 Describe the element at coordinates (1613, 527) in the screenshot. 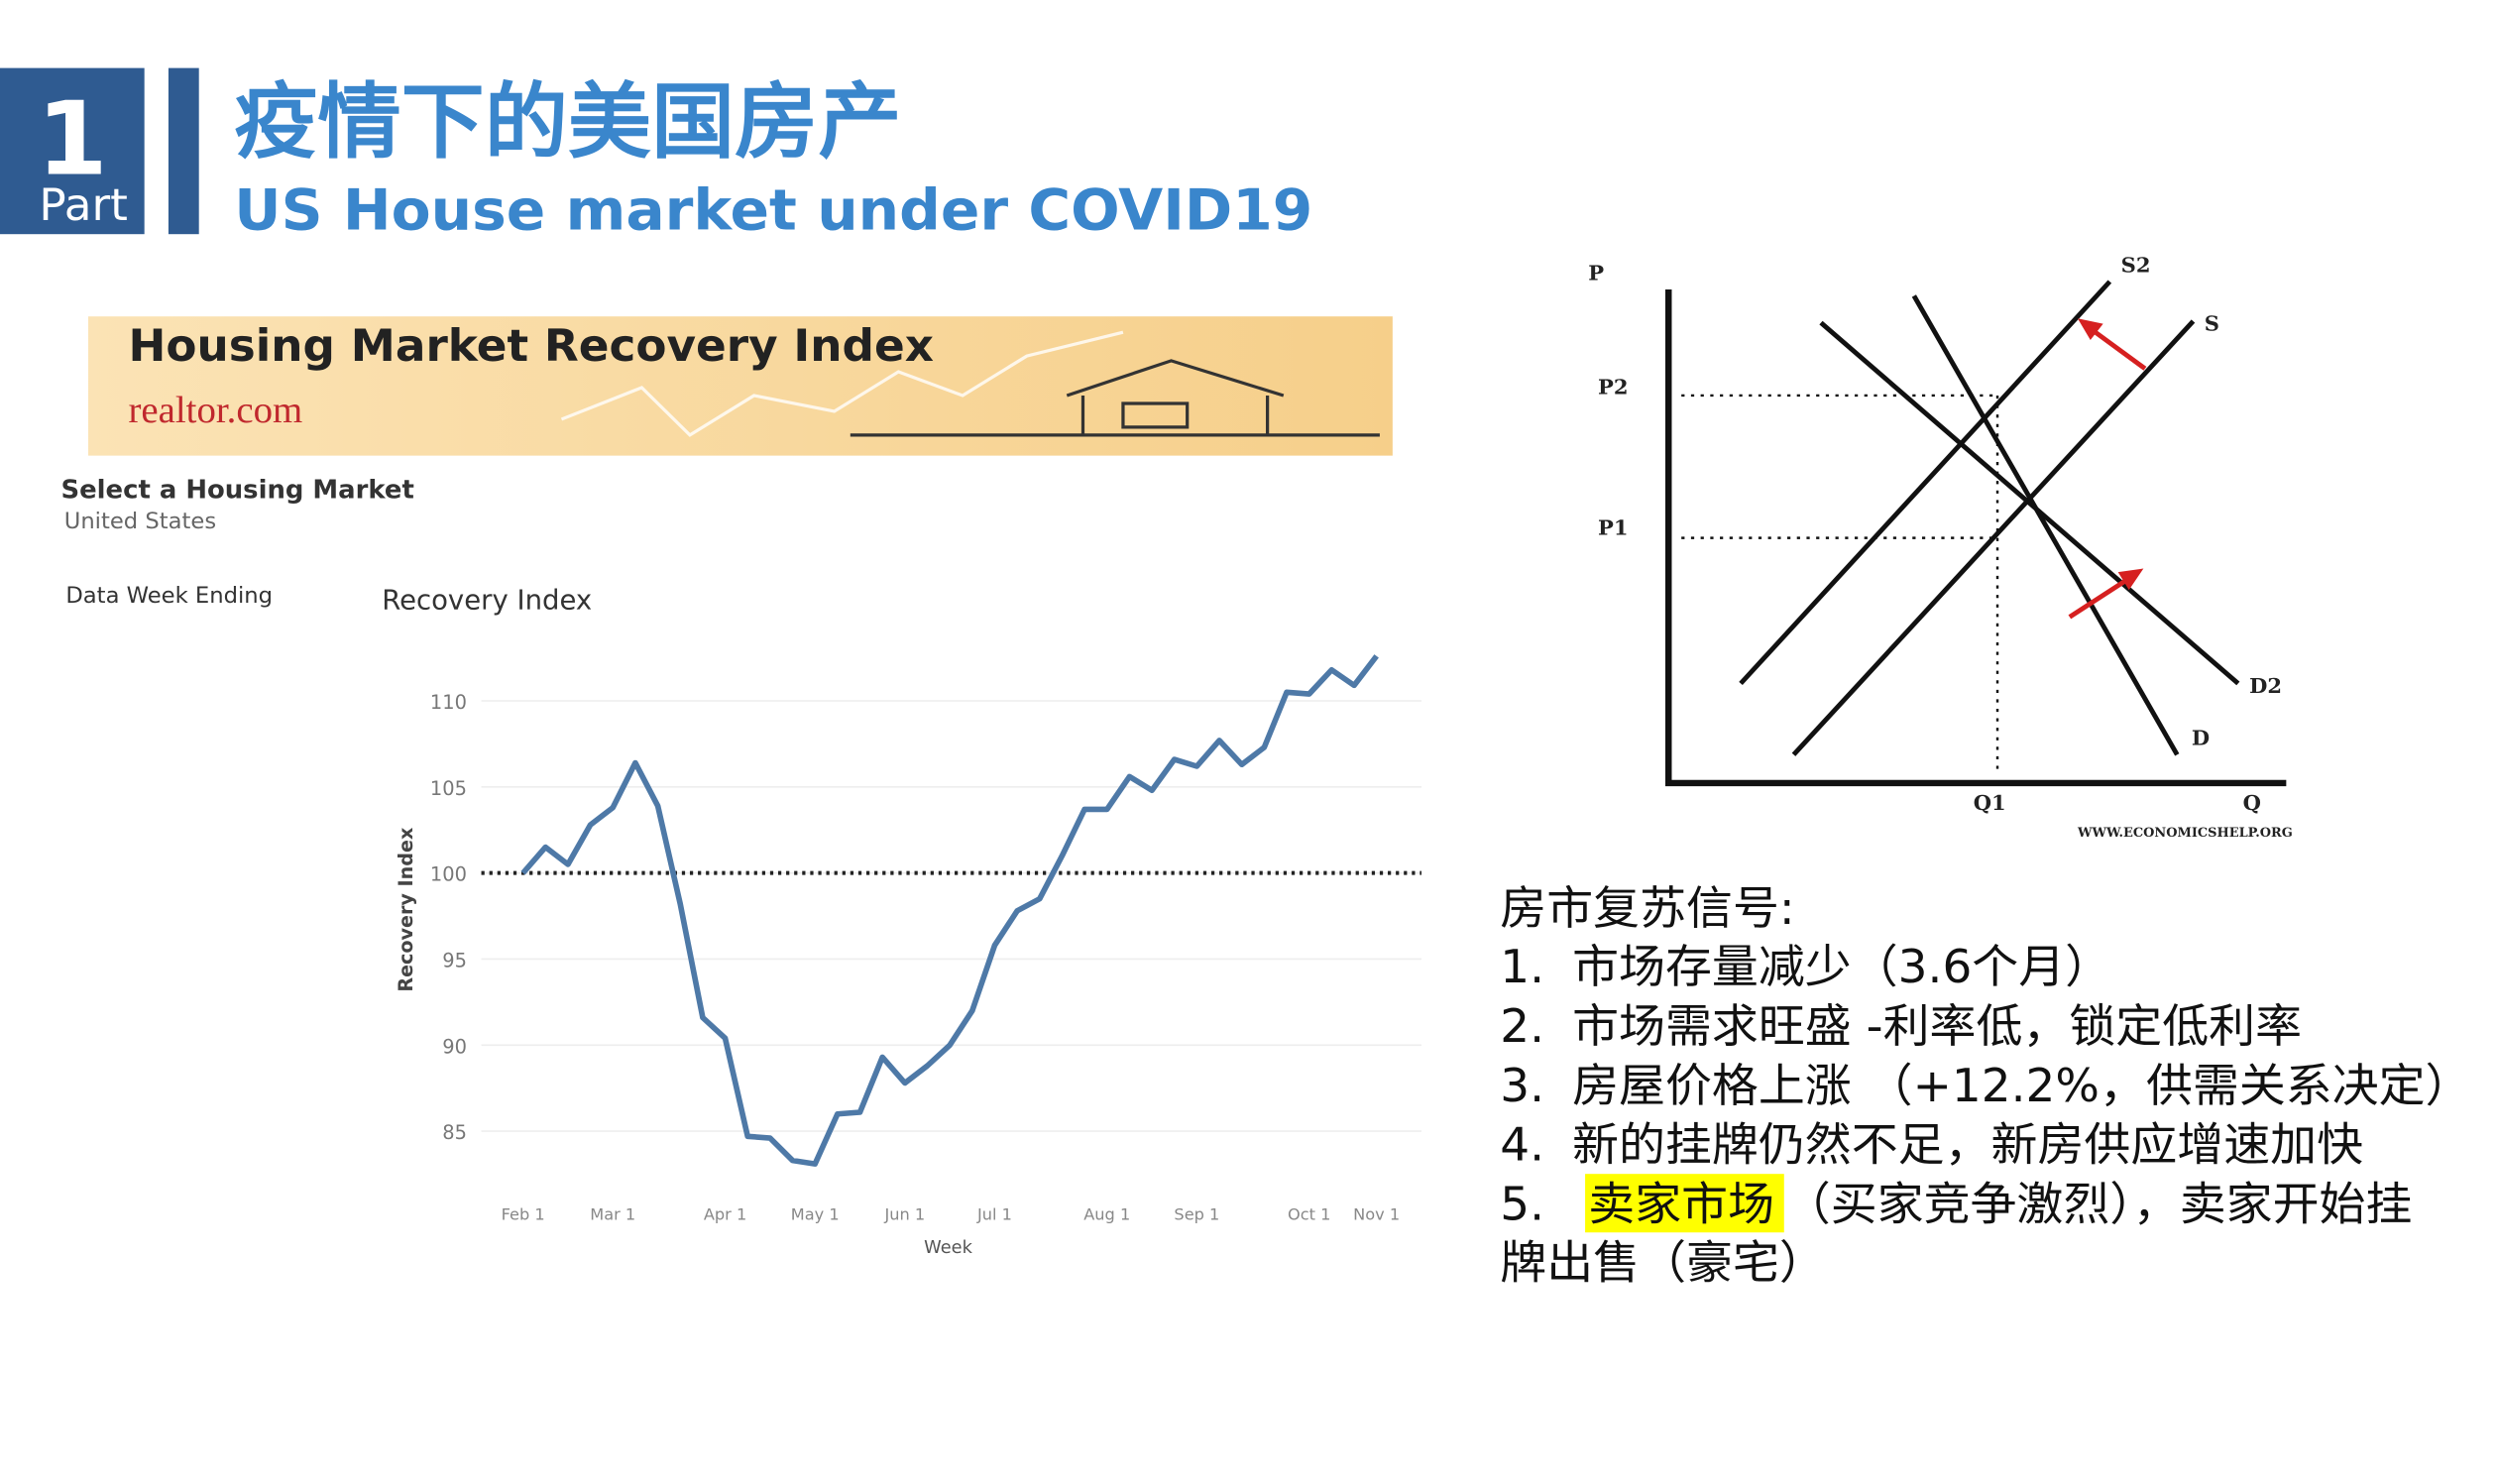

I see `label-p1: P1` at that location.